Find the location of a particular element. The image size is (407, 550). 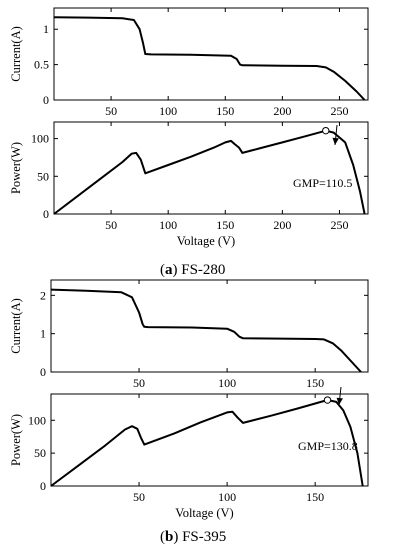

gmp-annotation: GMP=110.5 is located at coordinates (322, 183).